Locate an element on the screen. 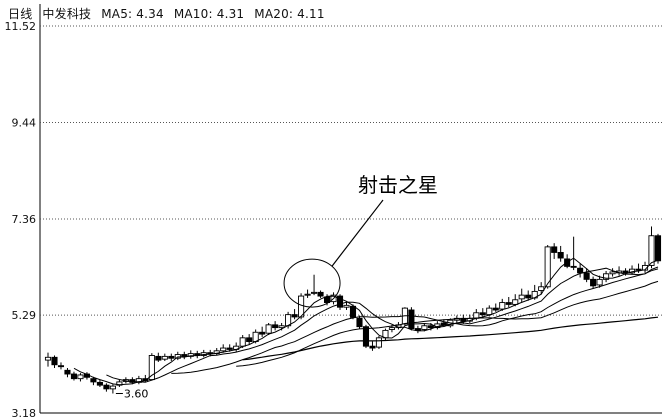 Image resolution: width=664 pixels, height=419 pixels. y-tick-label: 3.18 is located at coordinates (24, 413).